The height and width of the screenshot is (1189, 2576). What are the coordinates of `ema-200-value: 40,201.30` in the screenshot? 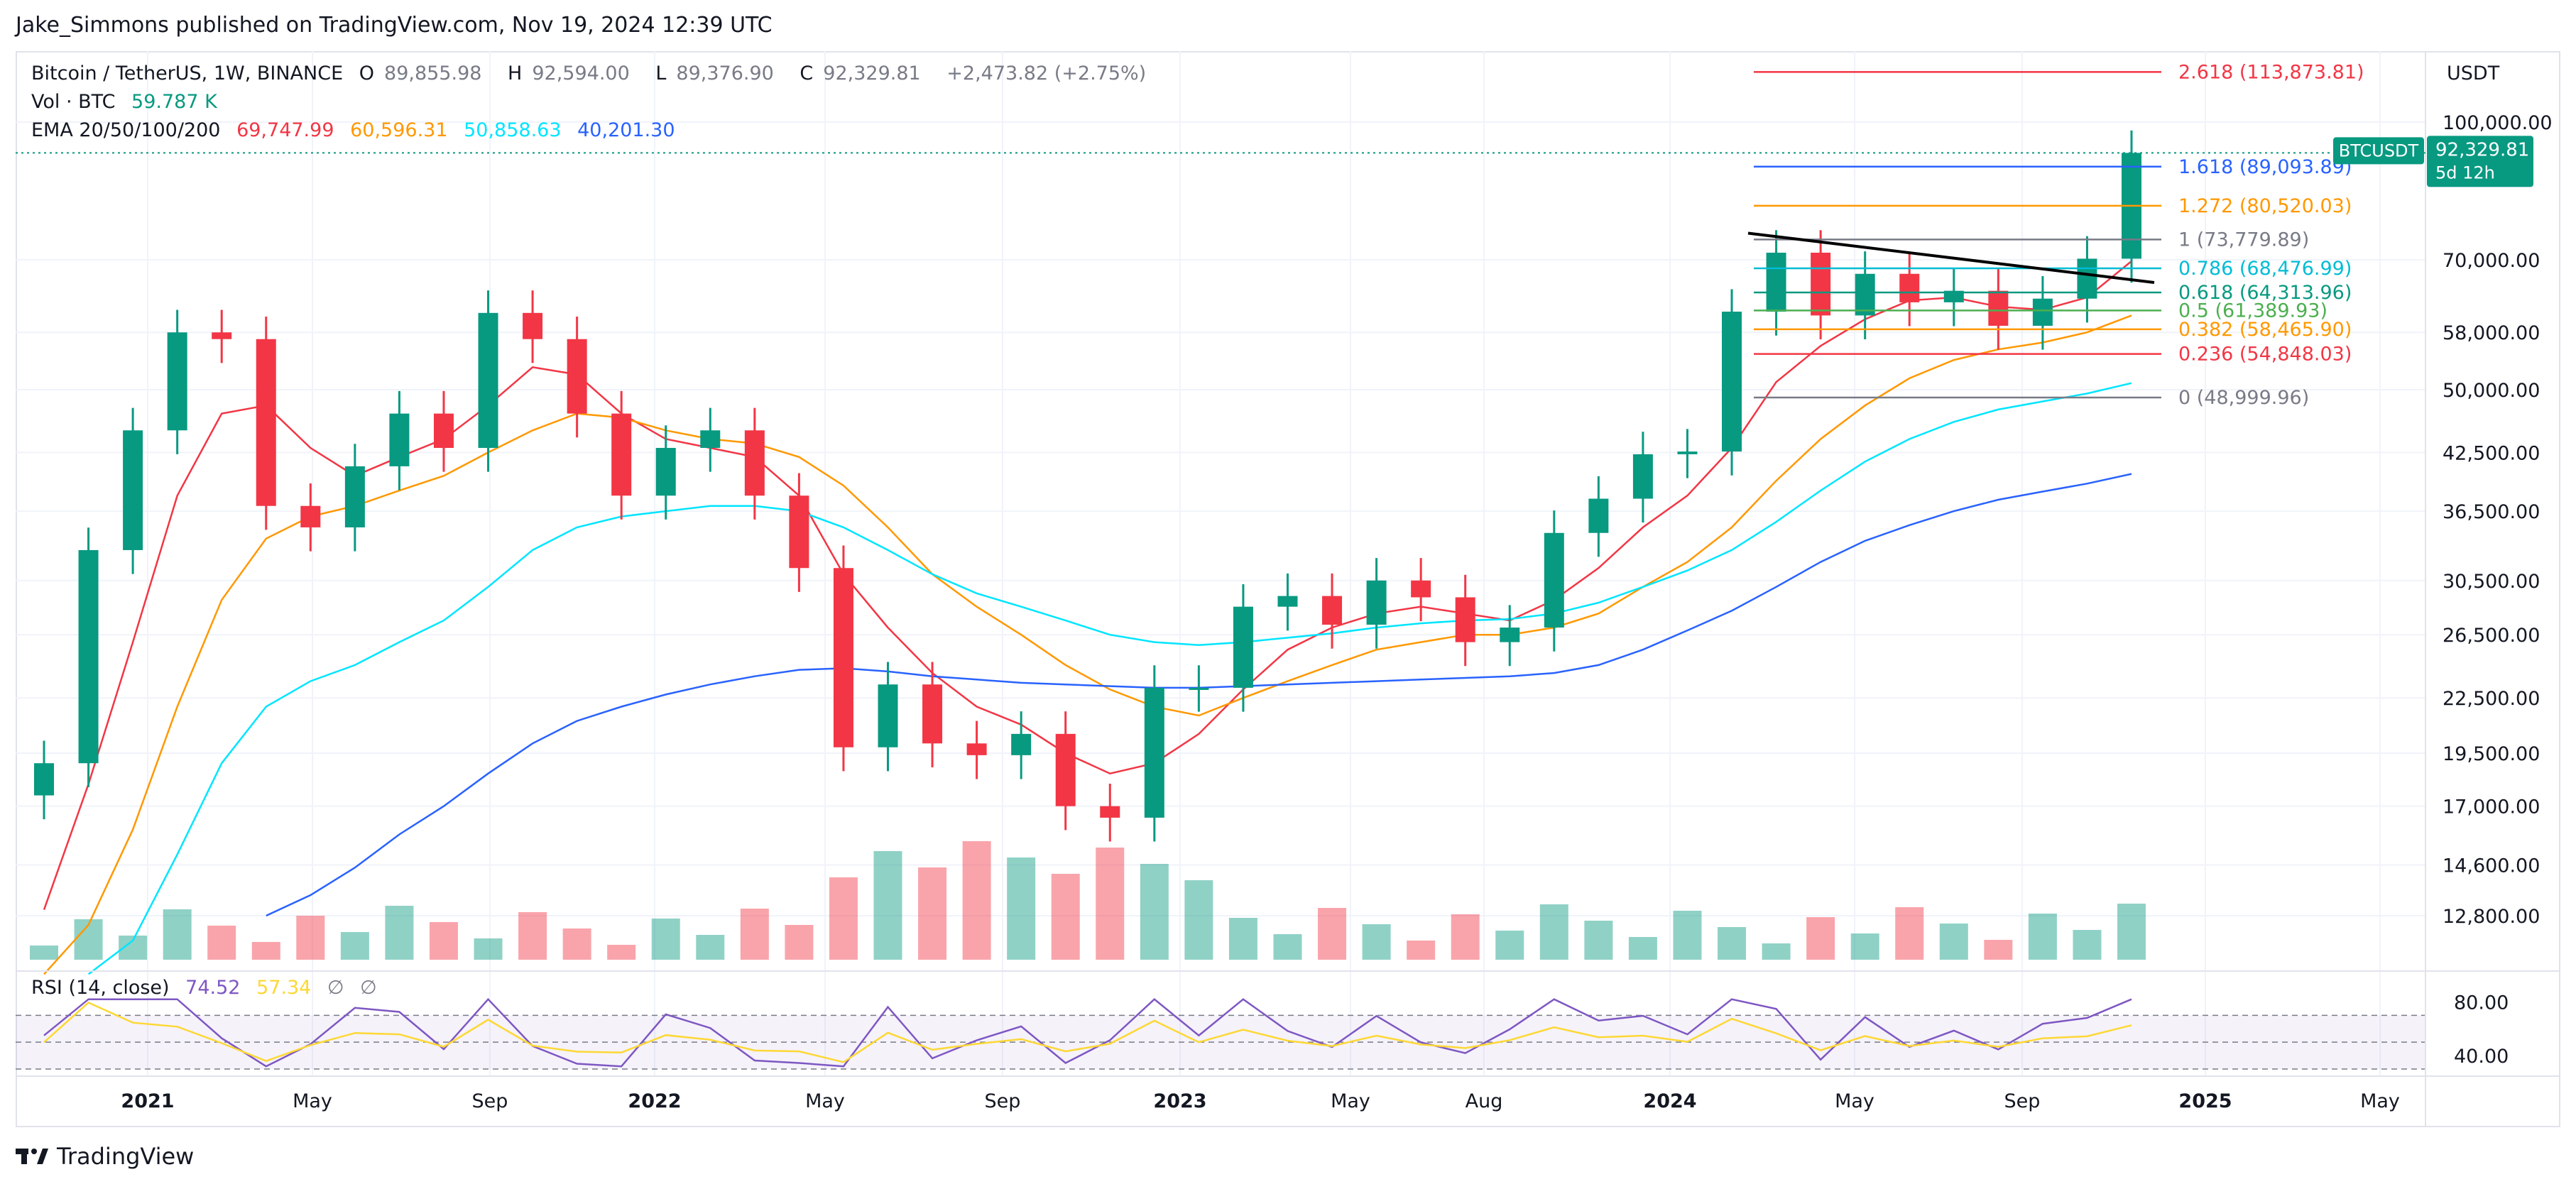 It's located at (626, 130).